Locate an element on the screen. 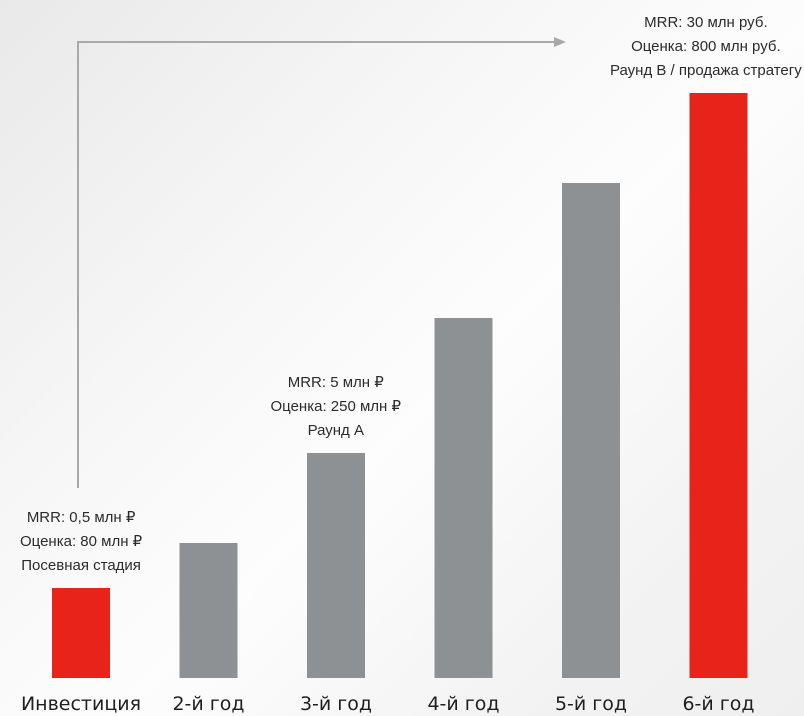 This screenshot has height=716, width=804. annotation-line: Оценка: 80 млн ₽ is located at coordinates (81, 541).